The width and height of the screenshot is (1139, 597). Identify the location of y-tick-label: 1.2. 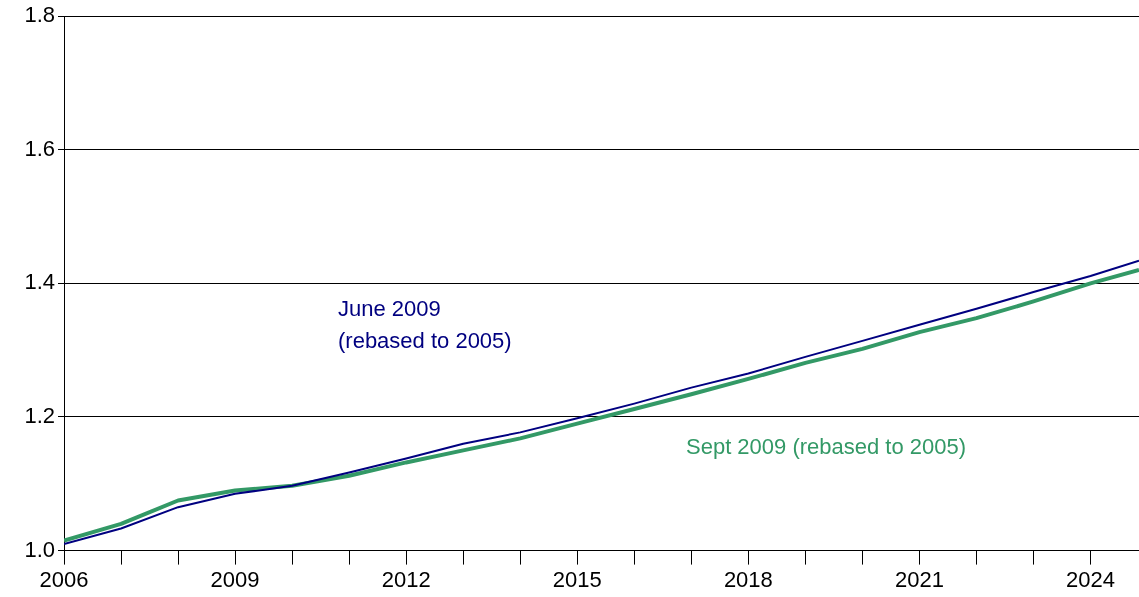
(39, 416).